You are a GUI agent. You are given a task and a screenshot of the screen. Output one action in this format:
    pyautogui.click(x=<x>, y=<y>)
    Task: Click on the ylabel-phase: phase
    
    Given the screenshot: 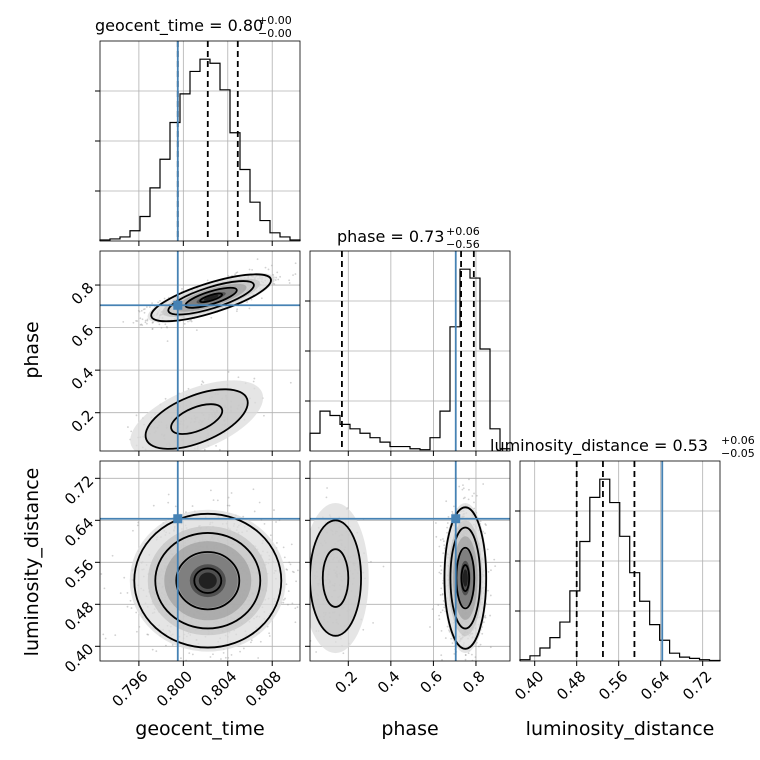 What is the action you would take?
    pyautogui.click(x=32, y=349)
    